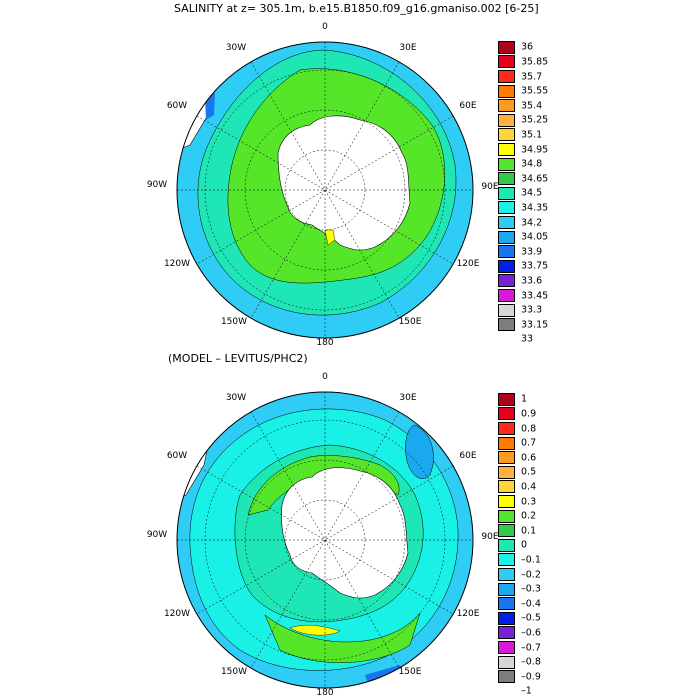  Describe the element at coordinates (532, 222) in the screenshot. I see `colorbar-label: 34.2` at that location.